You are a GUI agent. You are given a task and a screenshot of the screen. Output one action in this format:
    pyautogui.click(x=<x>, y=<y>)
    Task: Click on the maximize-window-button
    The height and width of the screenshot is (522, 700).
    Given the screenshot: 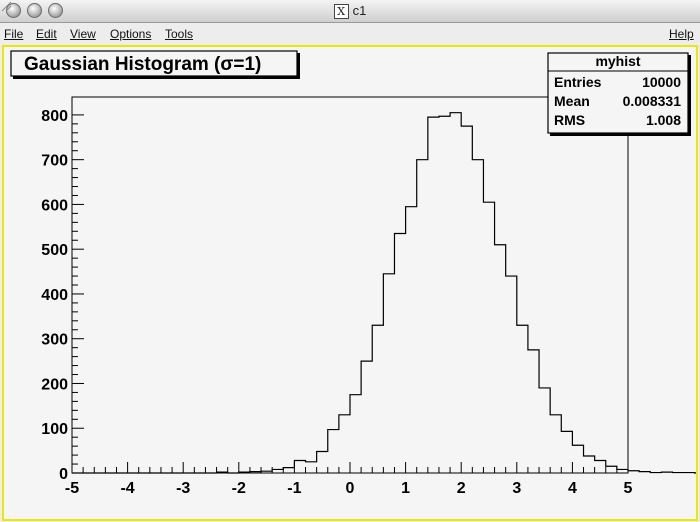 What is the action you would take?
    pyautogui.click(x=55, y=10)
    